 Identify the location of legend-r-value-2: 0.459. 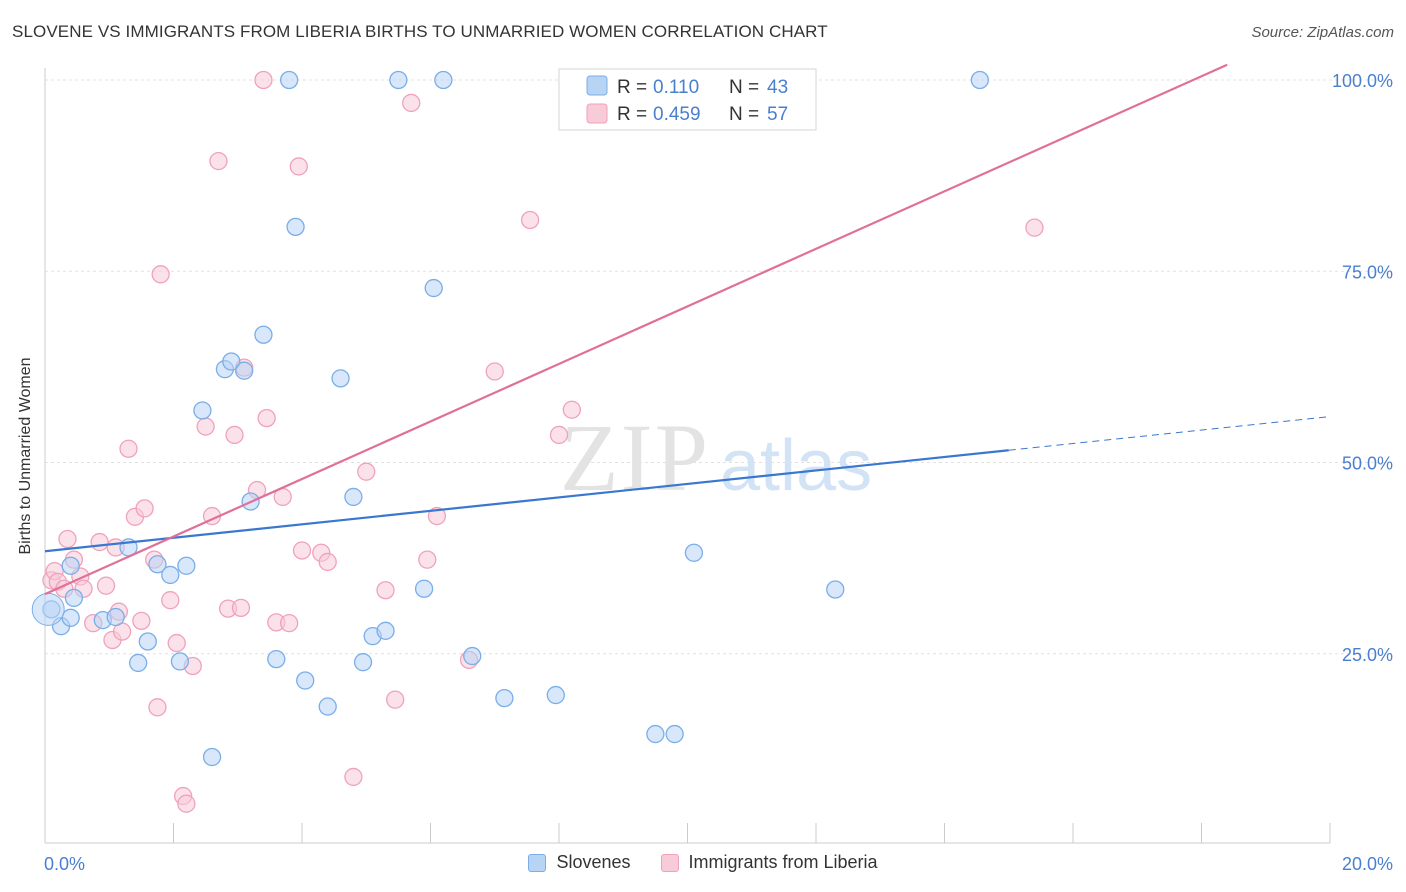
(677, 114).